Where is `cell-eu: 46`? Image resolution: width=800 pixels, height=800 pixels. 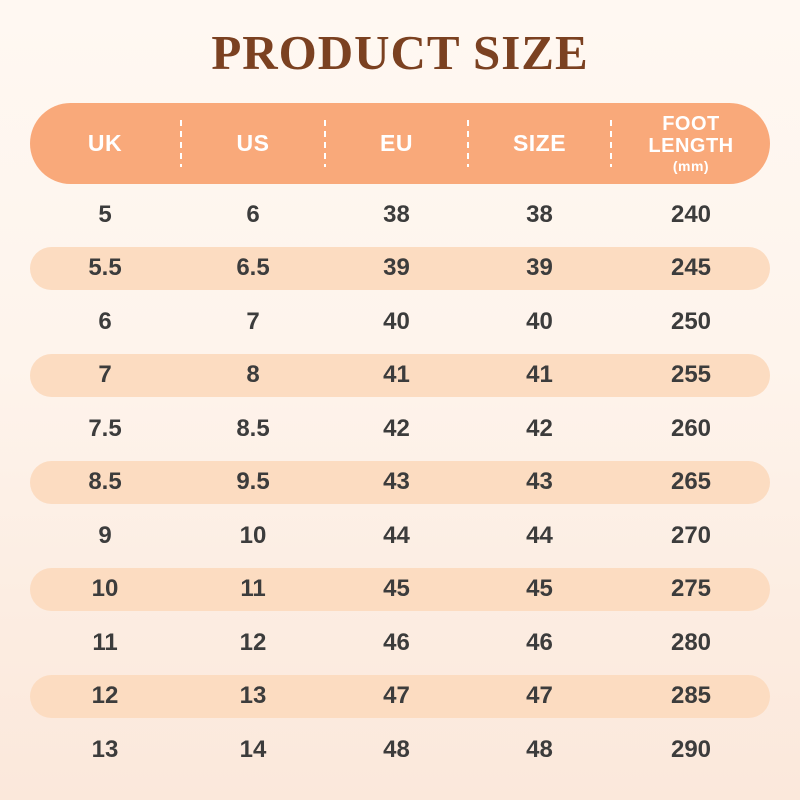 cell-eu: 46 is located at coordinates (396, 642).